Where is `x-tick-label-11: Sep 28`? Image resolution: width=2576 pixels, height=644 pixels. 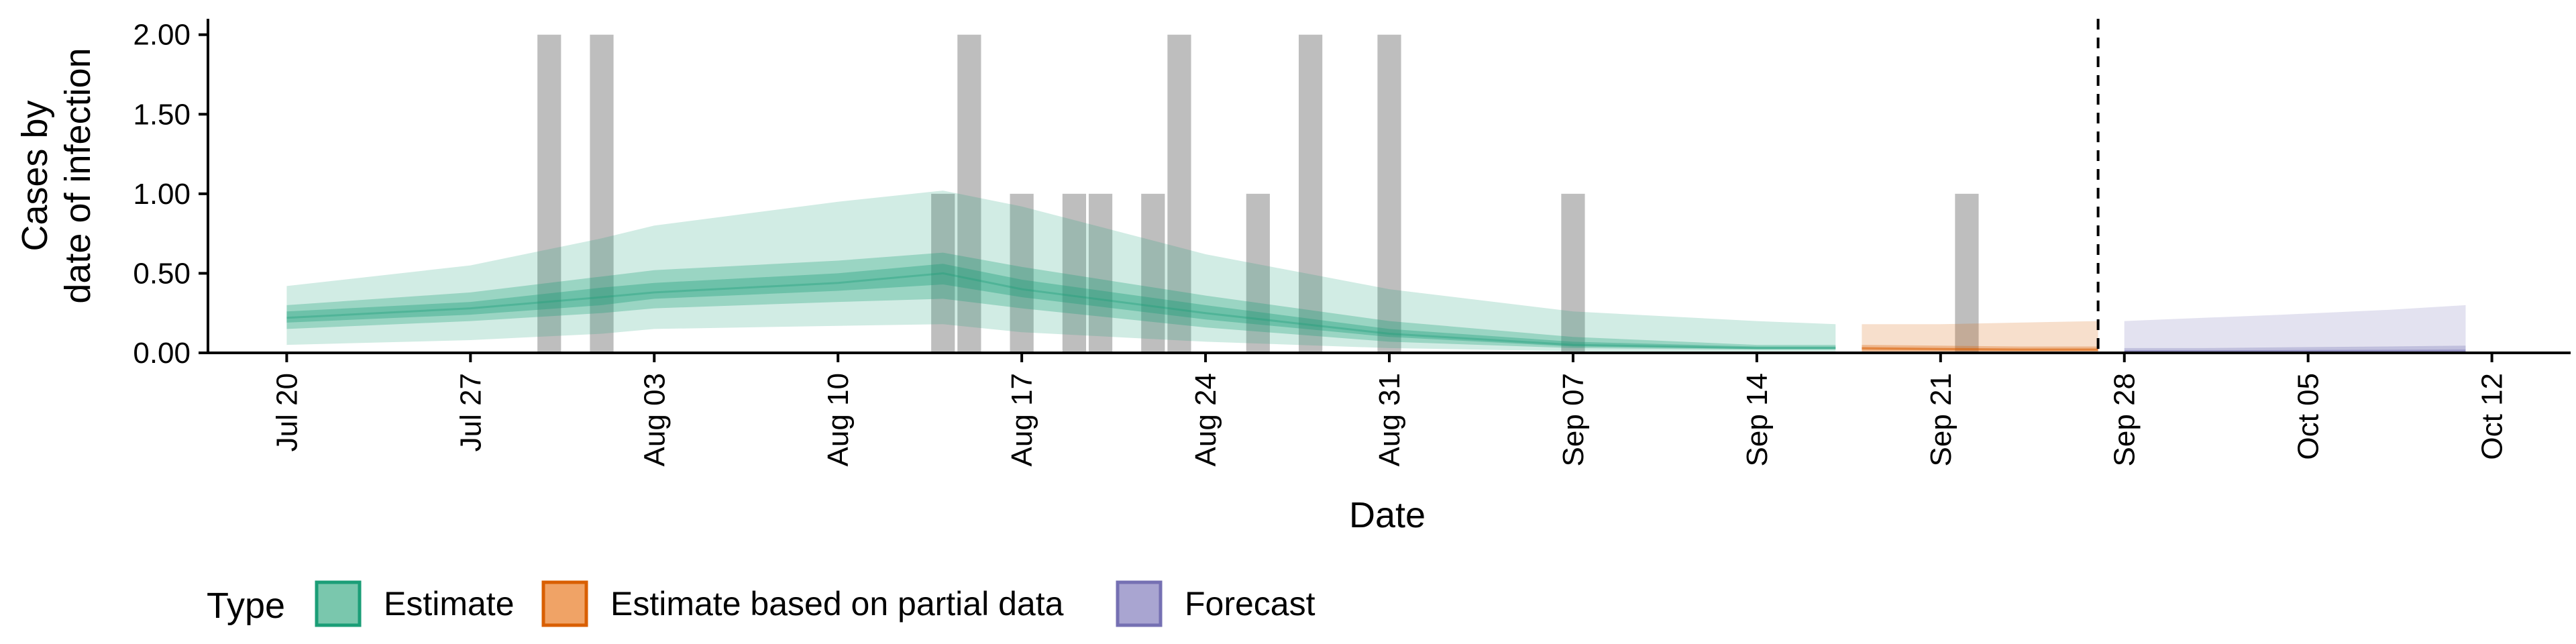
x-tick-label-11: Sep 28 is located at coordinates (2124, 419).